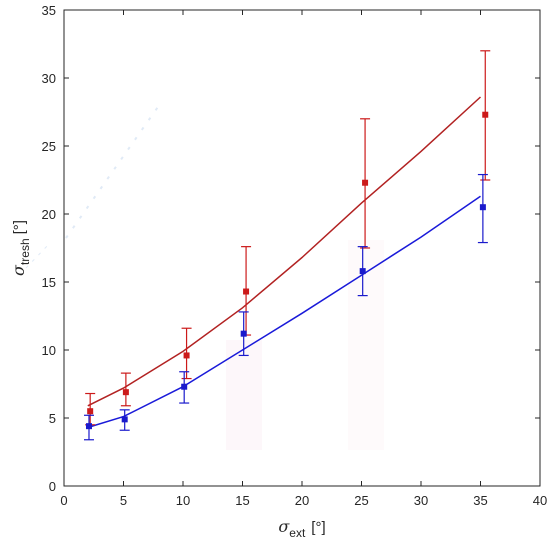 The image size is (550, 543). I want to click on x-tick-label: 15, so click(242, 500).